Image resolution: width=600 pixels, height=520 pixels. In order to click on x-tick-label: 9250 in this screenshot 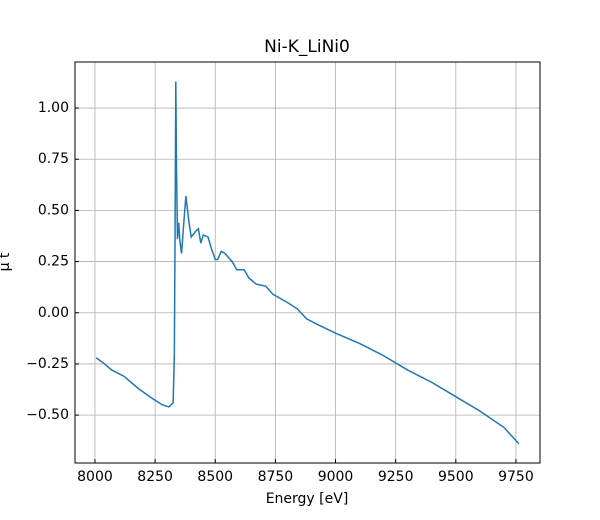, I will do `click(396, 477)`.